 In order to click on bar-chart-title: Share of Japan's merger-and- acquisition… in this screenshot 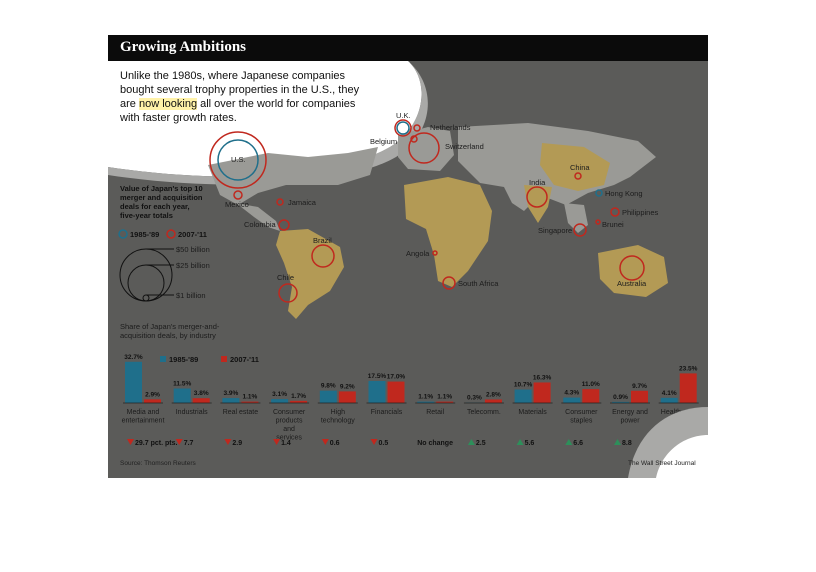, I will do `click(171, 331)`.